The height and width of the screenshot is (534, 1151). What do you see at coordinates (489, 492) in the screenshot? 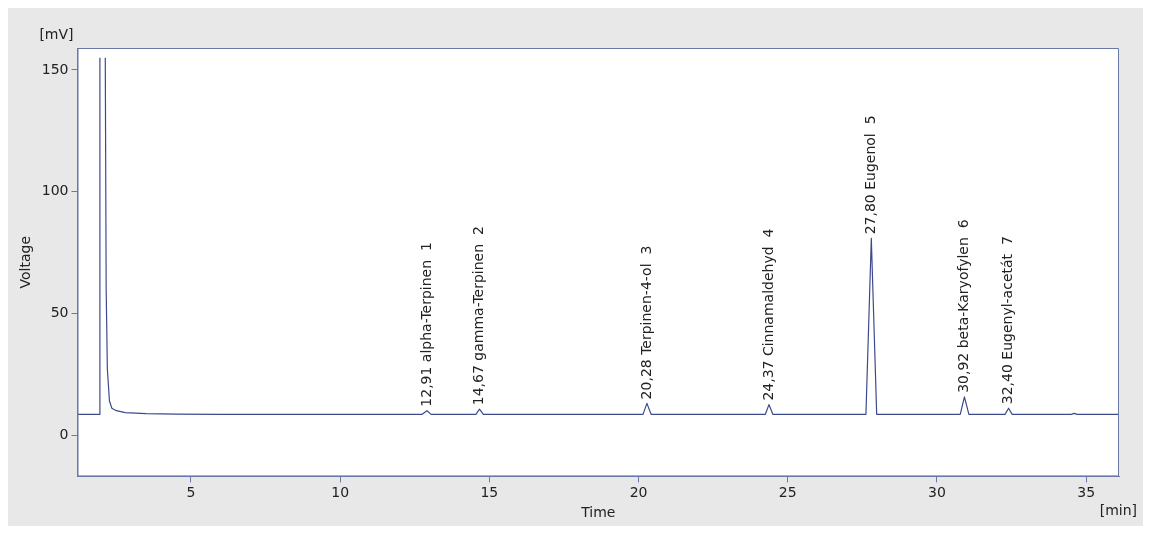
I see `x-tick-label: 15` at bounding box center [489, 492].